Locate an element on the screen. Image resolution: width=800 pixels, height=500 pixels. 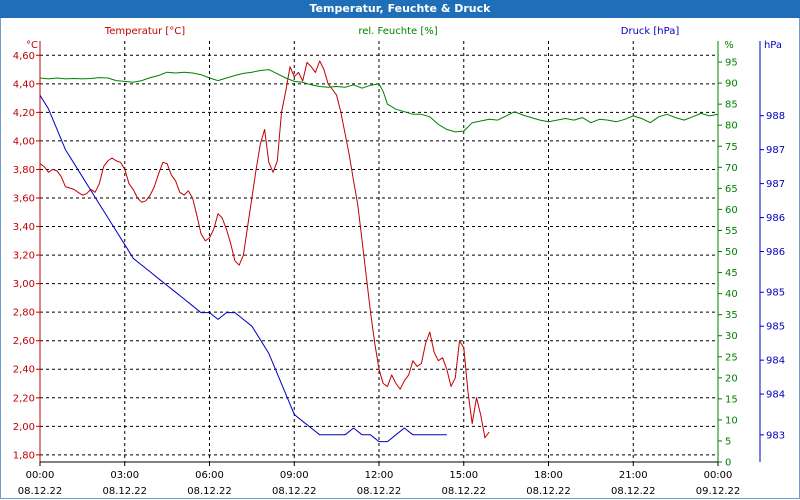
window-title: Temperatur, Feuchte & Druck is located at coordinates (400, 8).